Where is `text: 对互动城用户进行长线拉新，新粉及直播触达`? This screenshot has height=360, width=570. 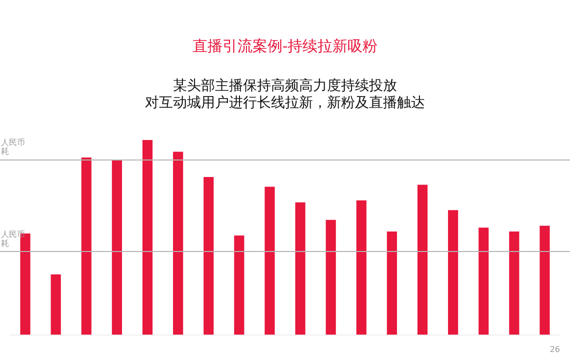 text: 对互动城用户进行长线拉新，新粉及直播触达 is located at coordinates (285, 103).